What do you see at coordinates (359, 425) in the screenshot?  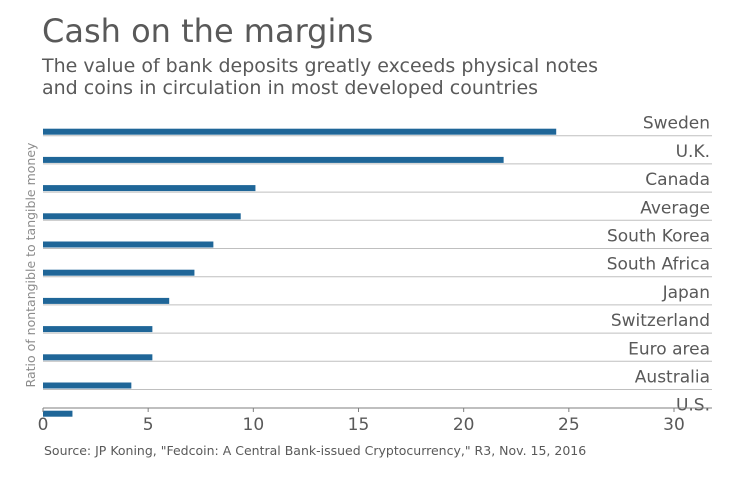 I see `x-tick-label: 15` at bounding box center [359, 425].